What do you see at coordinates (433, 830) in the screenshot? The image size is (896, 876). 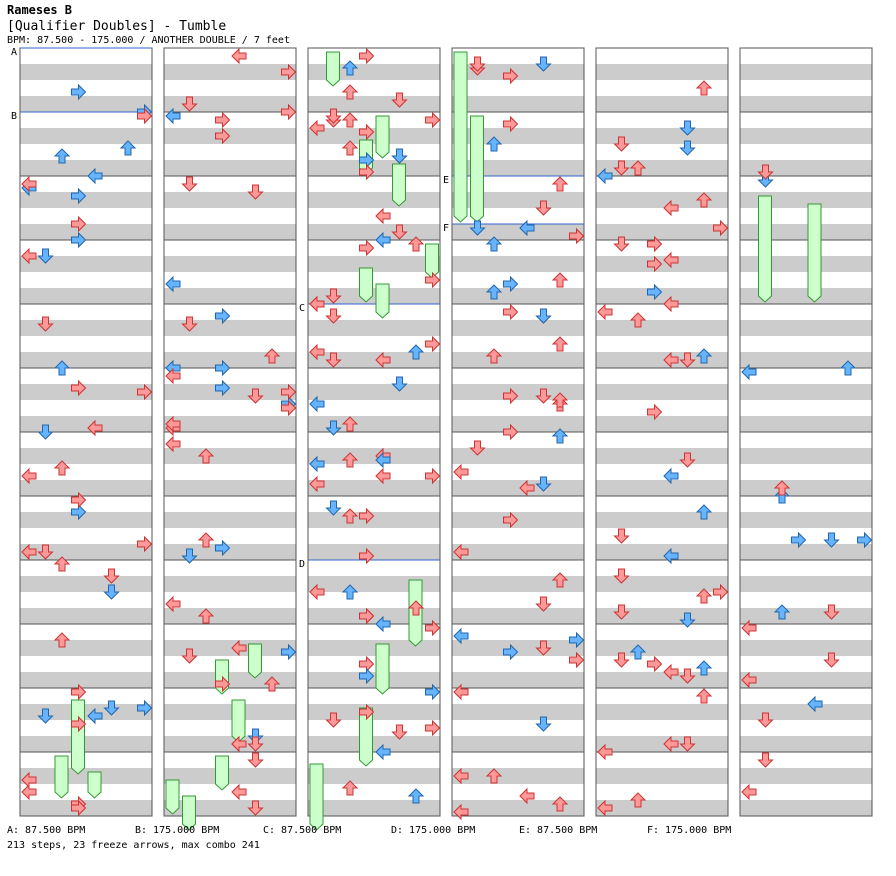 I see `legend-bpm-d: D: 175.000 BPM` at bounding box center [433, 830].